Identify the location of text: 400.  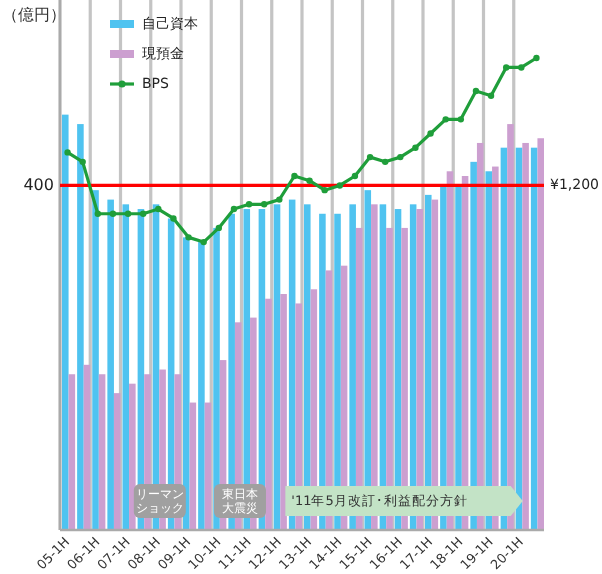
(38, 184).